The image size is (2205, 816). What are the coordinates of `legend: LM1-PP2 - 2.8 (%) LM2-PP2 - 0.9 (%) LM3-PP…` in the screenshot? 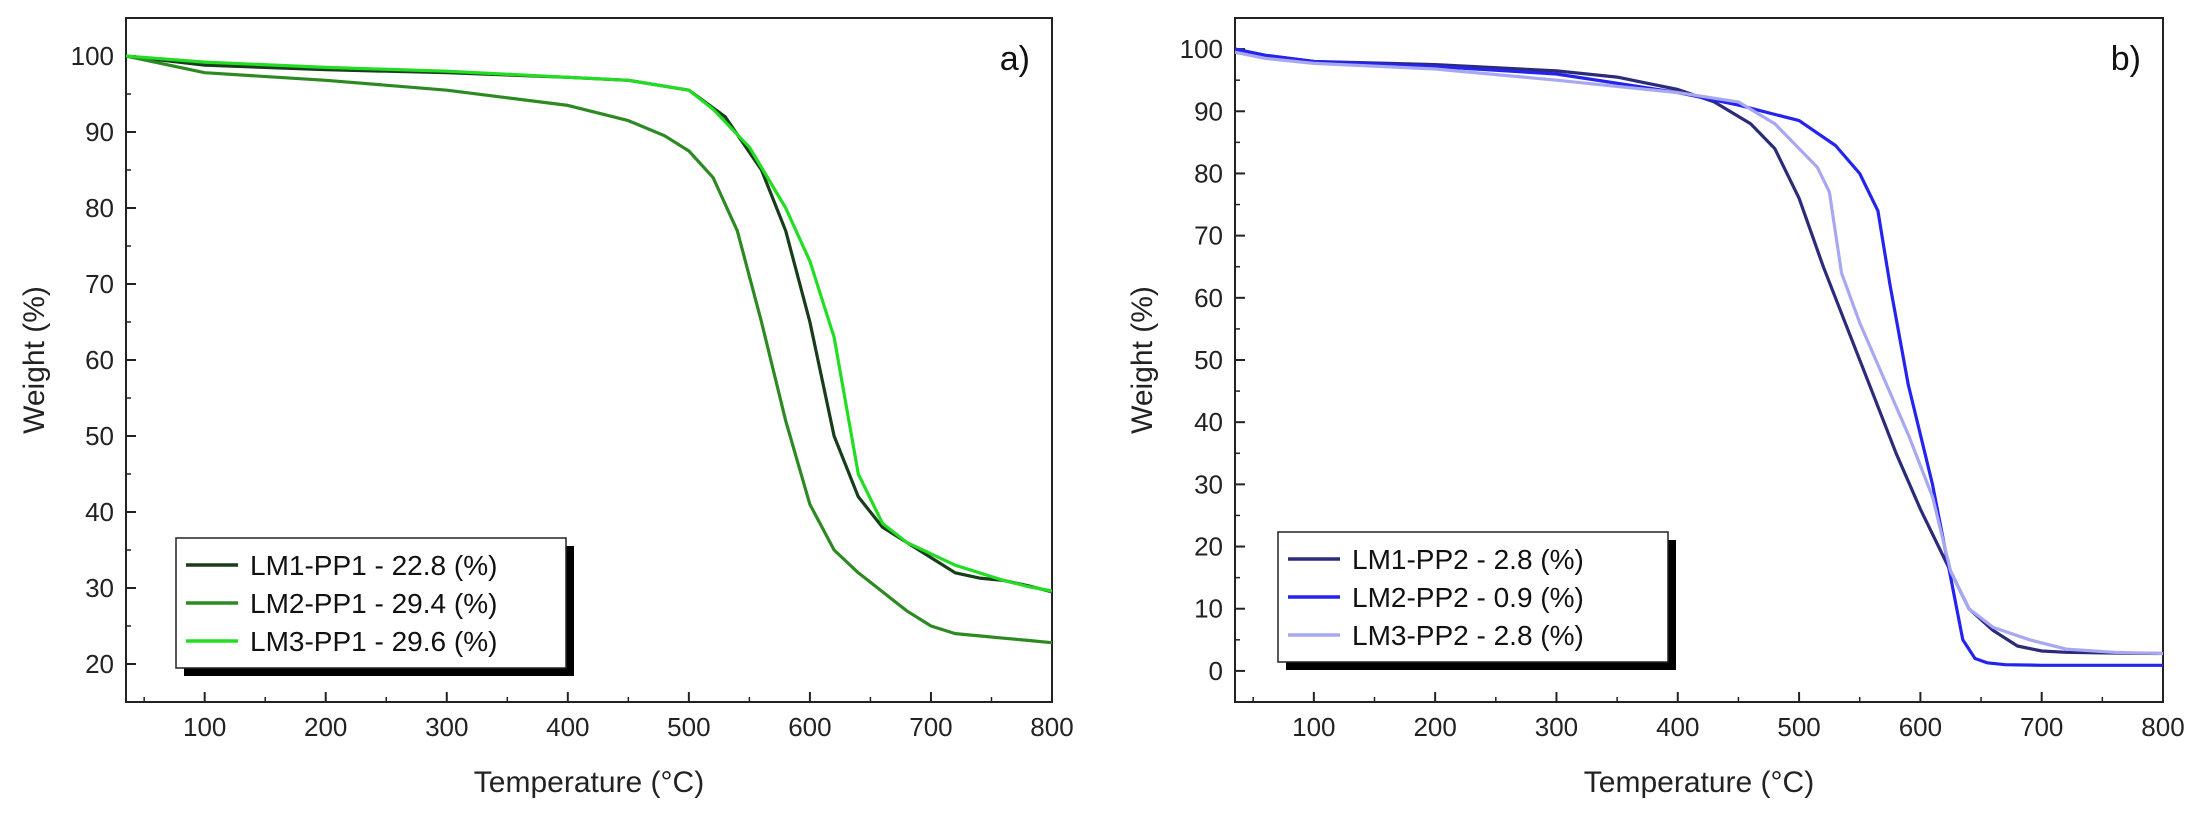 It's located at (1476, 600).